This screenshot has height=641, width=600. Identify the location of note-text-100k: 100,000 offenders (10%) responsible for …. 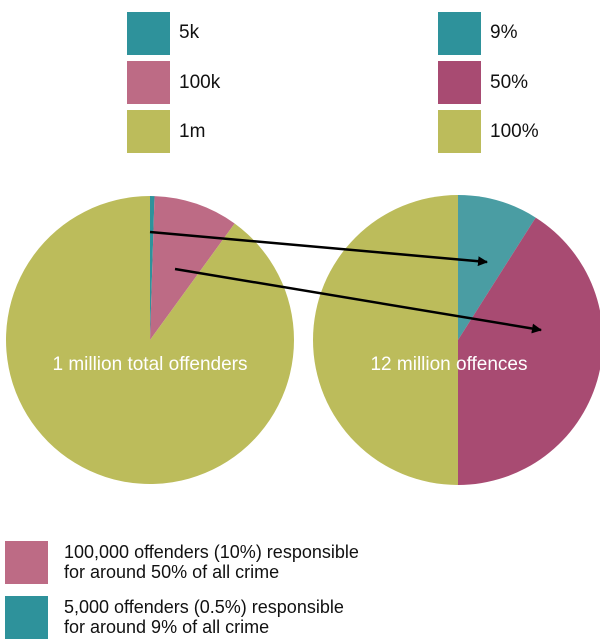
(211, 562).